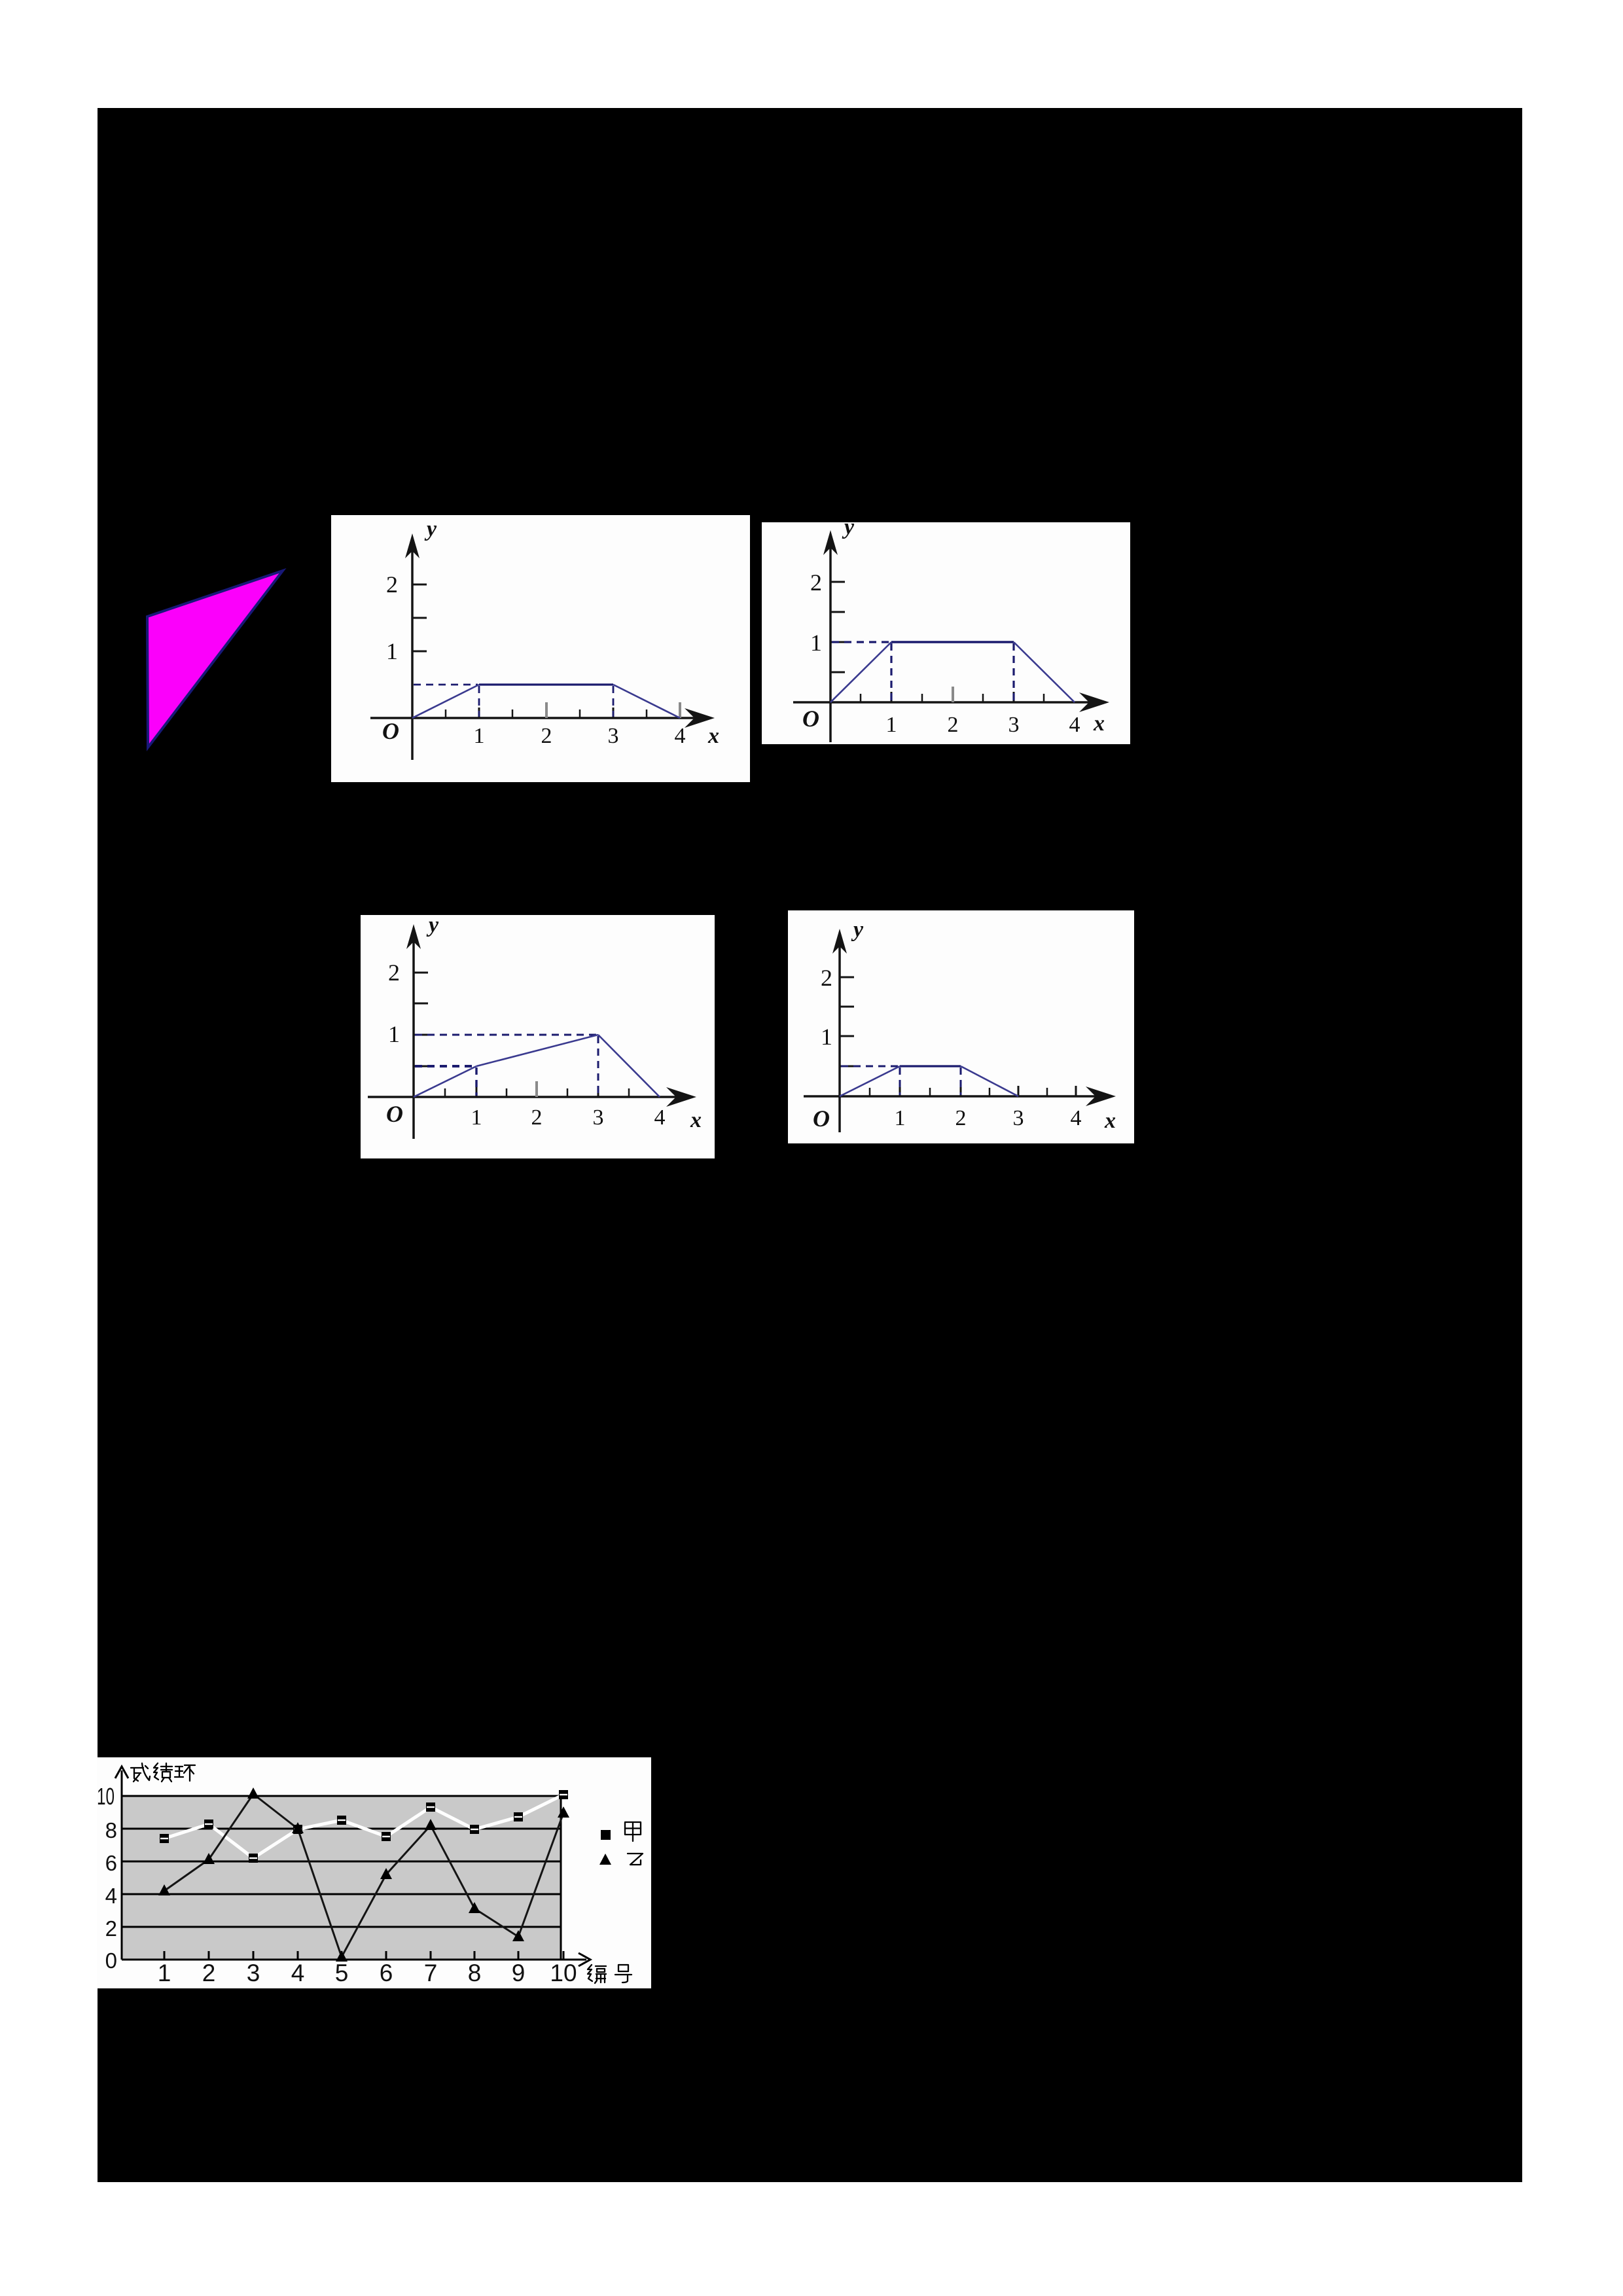 Image resolution: width=1623 pixels, height=2296 pixels. Describe the element at coordinates (111, 1960) in the screenshot. I see `svg-text: 0` at that location.